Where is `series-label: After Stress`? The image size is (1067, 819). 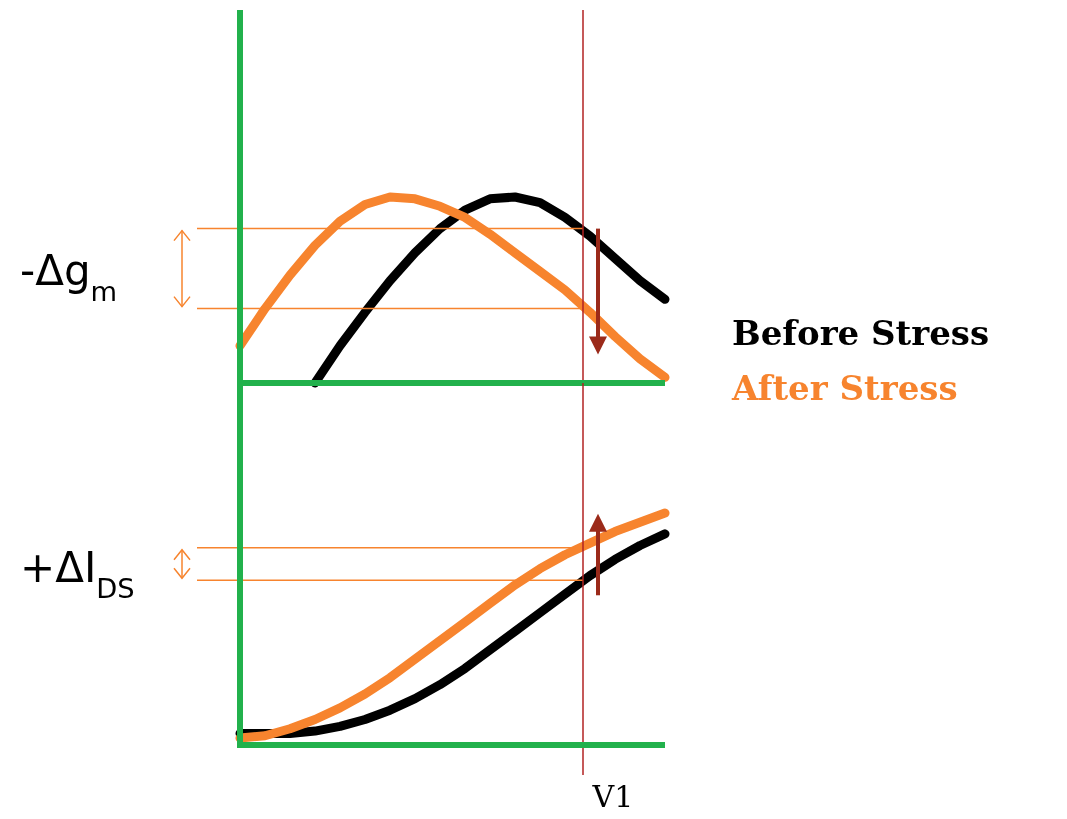 series-label: After Stress is located at coordinates (844, 388).